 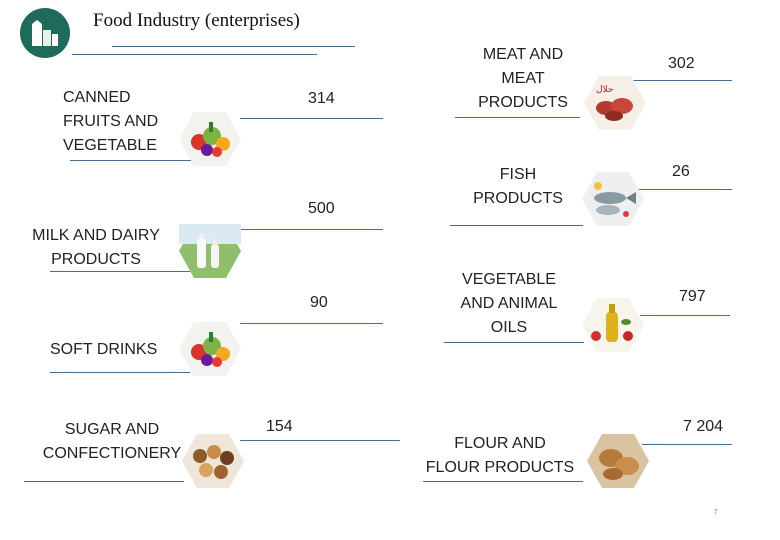 What do you see at coordinates (604, 90) in the screenshot?
I see `svg-text: حلال` at bounding box center [604, 90].